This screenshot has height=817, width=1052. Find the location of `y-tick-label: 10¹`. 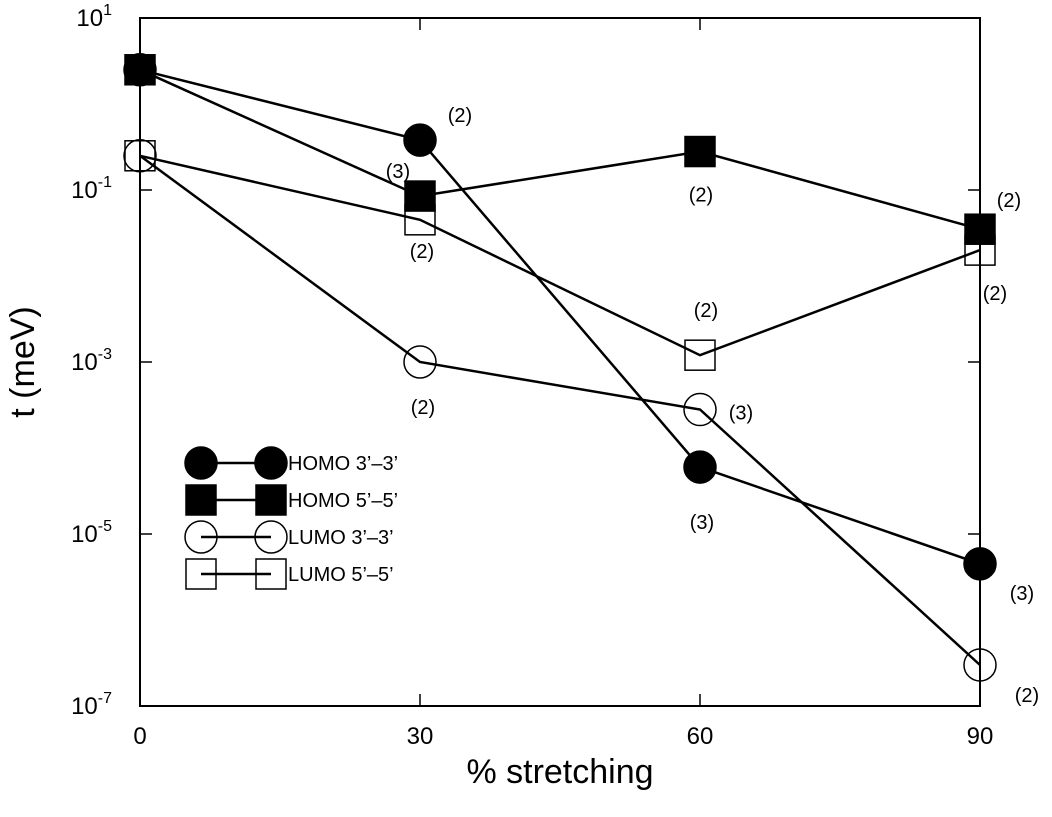

y-tick-label: 10¹ is located at coordinates (94, 17).